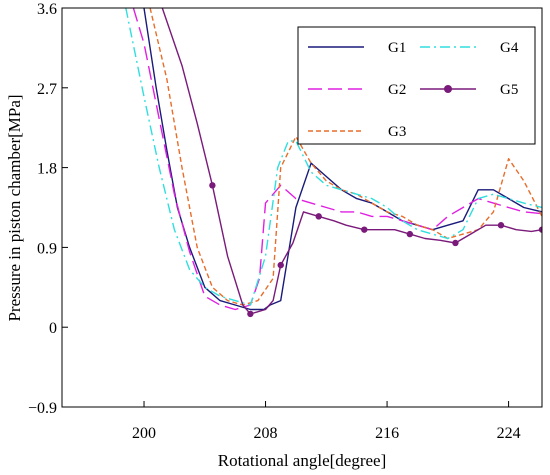 The height and width of the screenshot is (475, 550). Describe the element at coordinates (397, 90) in the screenshot. I see `legend-label-G2: G2` at that location.